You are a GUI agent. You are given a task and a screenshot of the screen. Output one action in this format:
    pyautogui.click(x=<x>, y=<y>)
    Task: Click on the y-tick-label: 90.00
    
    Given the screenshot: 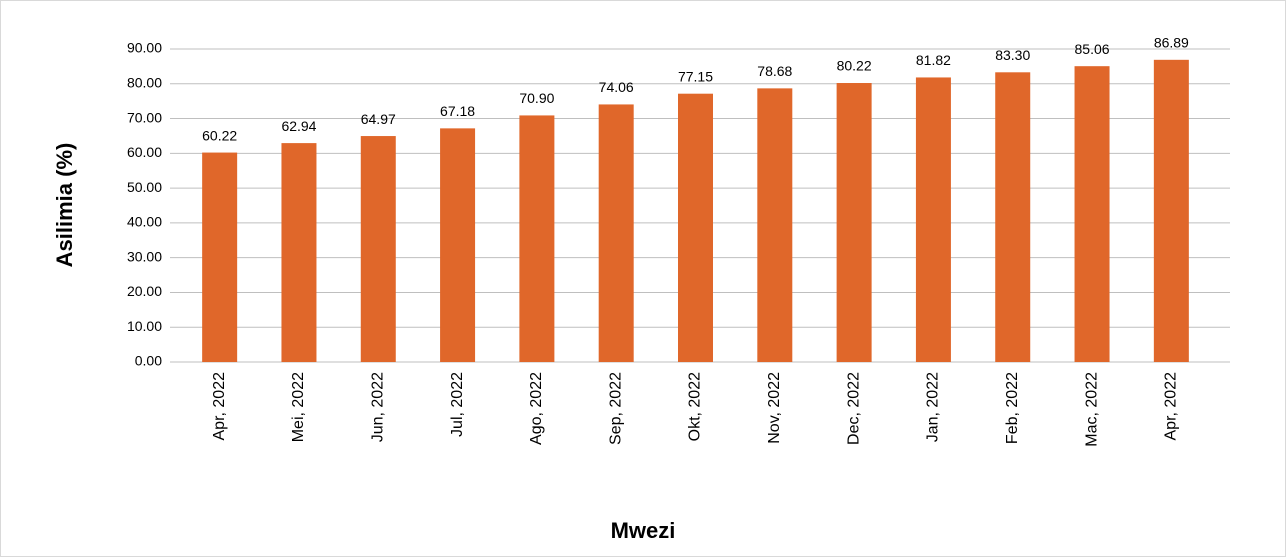 What is the action you would take?
    pyautogui.click(x=144, y=48)
    